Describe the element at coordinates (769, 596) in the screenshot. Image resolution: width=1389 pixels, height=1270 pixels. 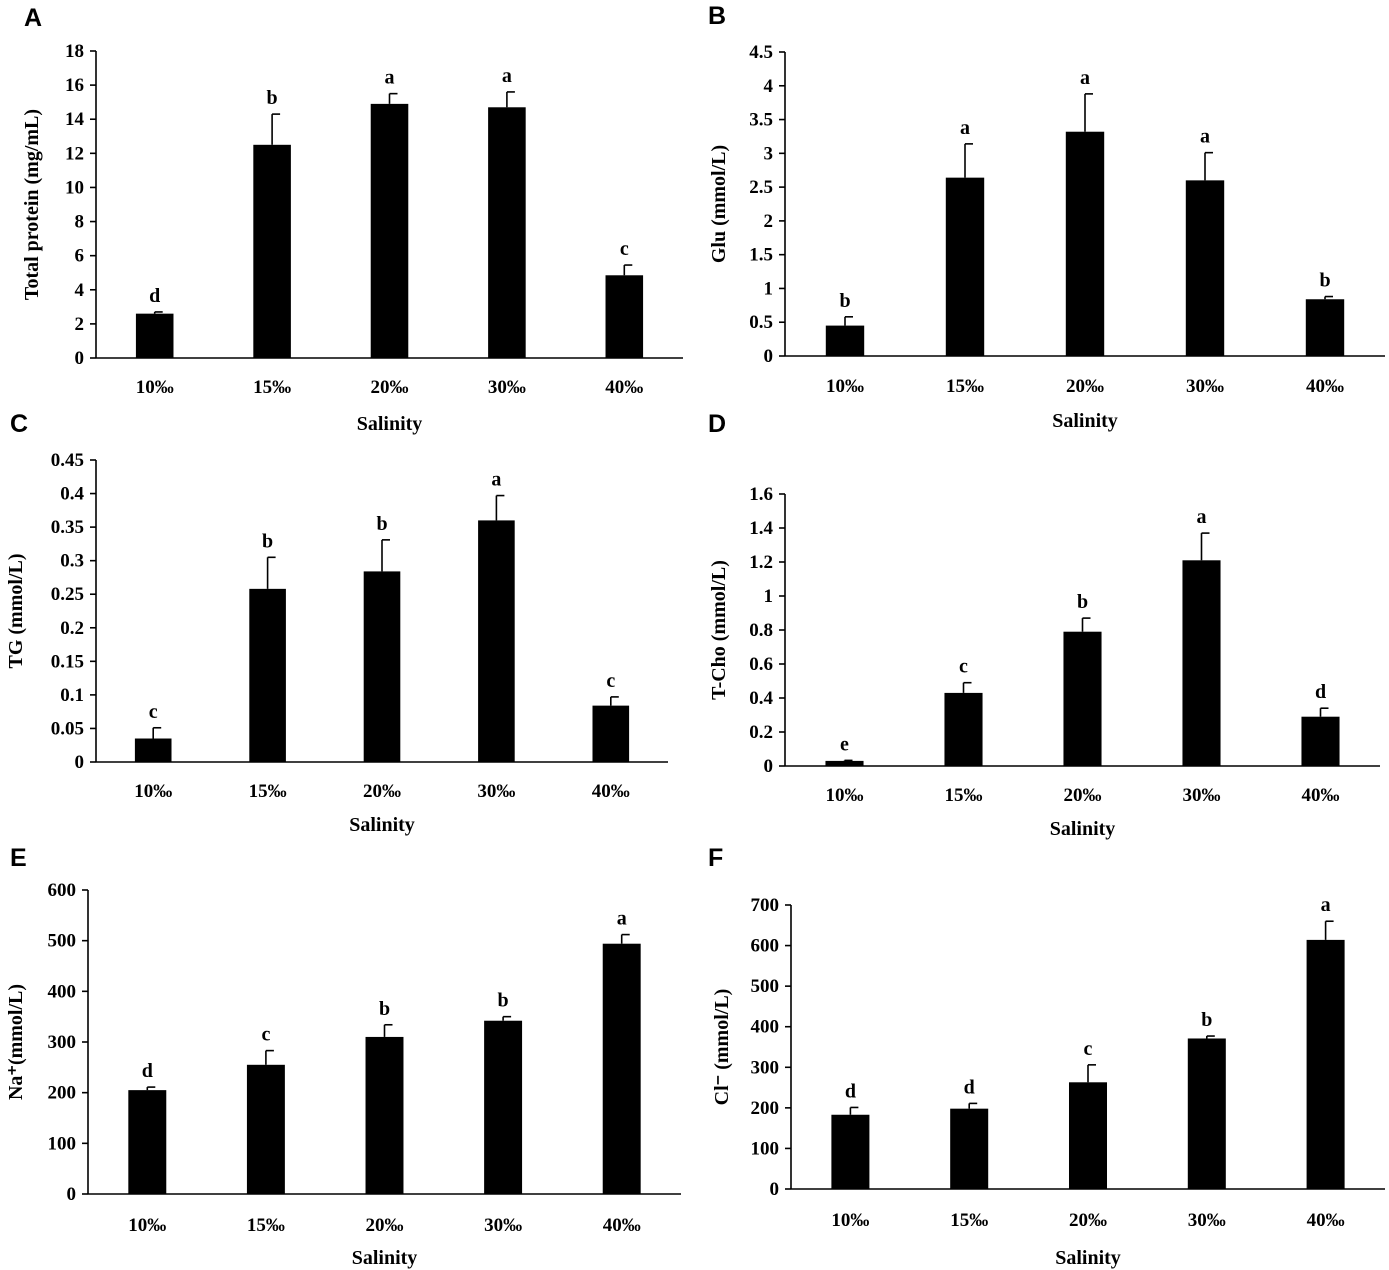
I see `y-tick-label: 1` at that location.